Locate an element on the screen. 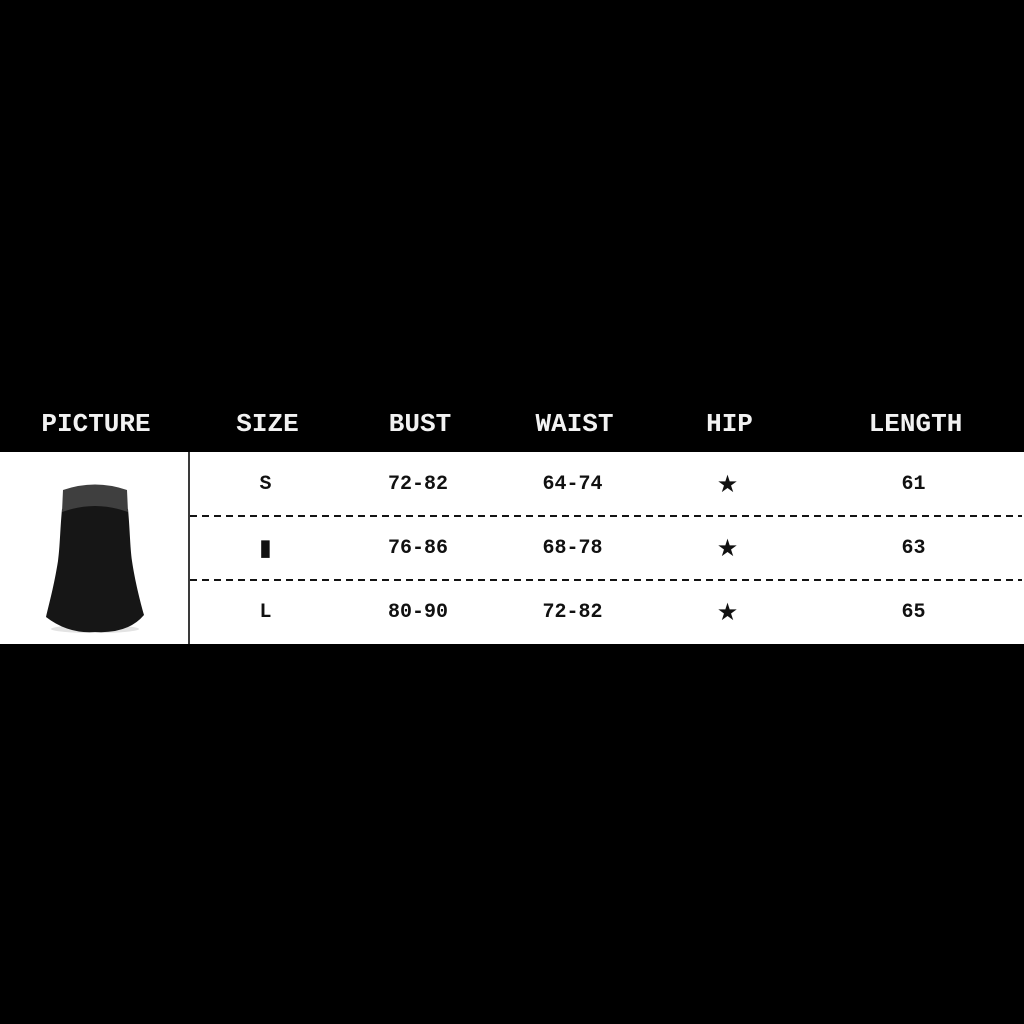 The height and width of the screenshot is (1024, 1024). header-waist: WAIST is located at coordinates (574, 424).